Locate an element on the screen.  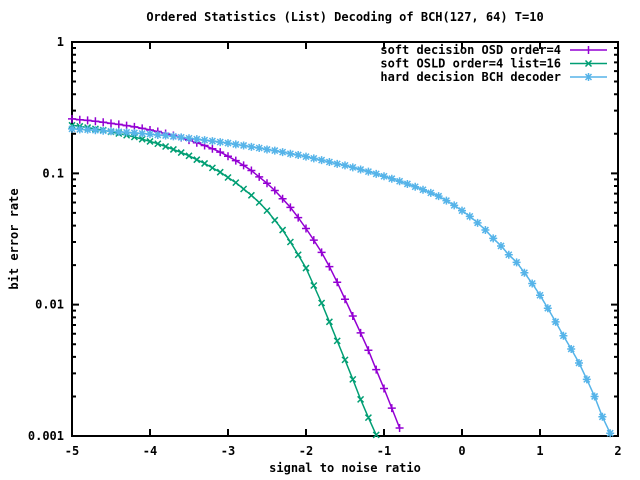
legend-label-0: soft decision OSD order=4 is located at coordinates (470, 50).